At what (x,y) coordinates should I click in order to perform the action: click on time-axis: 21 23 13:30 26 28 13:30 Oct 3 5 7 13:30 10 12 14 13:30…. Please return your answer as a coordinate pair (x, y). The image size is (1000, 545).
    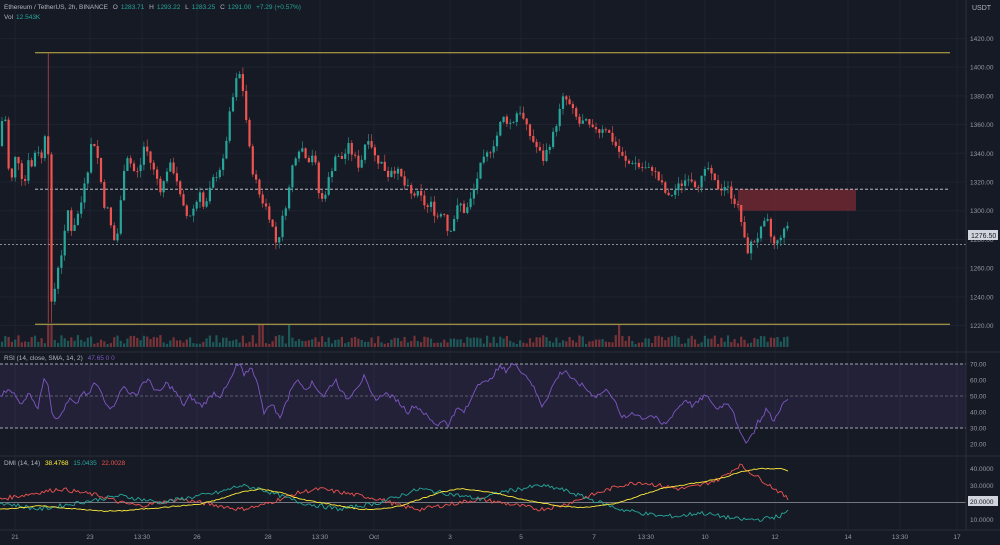
    Looking at the image, I should click on (486, 537).